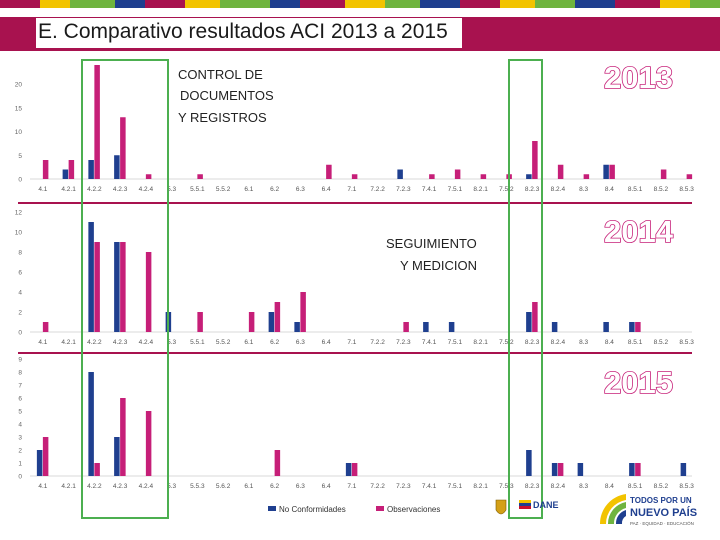 The height and width of the screenshot is (540, 720). I want to click on x-tick-label: 6.3, so click(300, 486).